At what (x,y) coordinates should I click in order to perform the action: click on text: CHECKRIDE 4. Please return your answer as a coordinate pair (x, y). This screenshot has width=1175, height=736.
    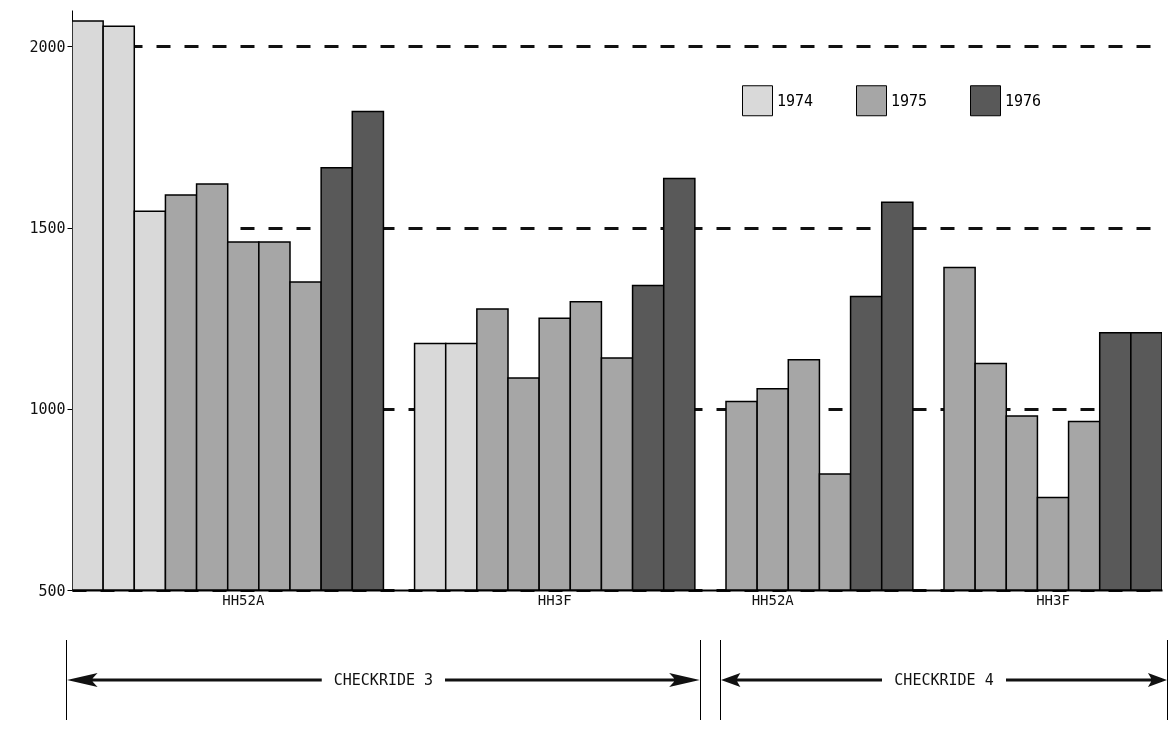
    Looking at the image, I should click on (944, 680).